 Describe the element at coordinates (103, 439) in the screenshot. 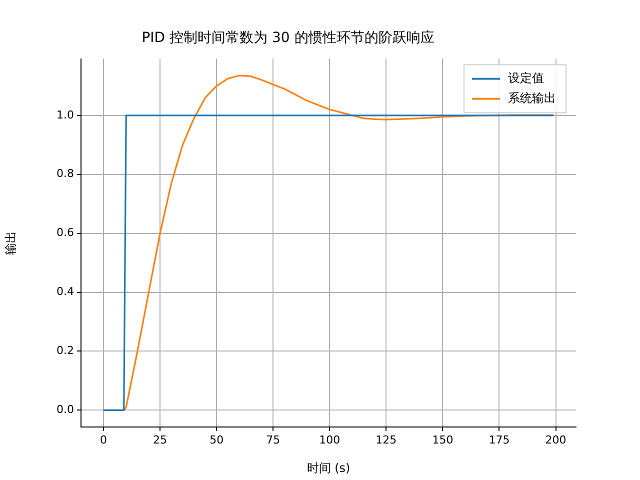

I see `x-tick-label: 0` at that location.